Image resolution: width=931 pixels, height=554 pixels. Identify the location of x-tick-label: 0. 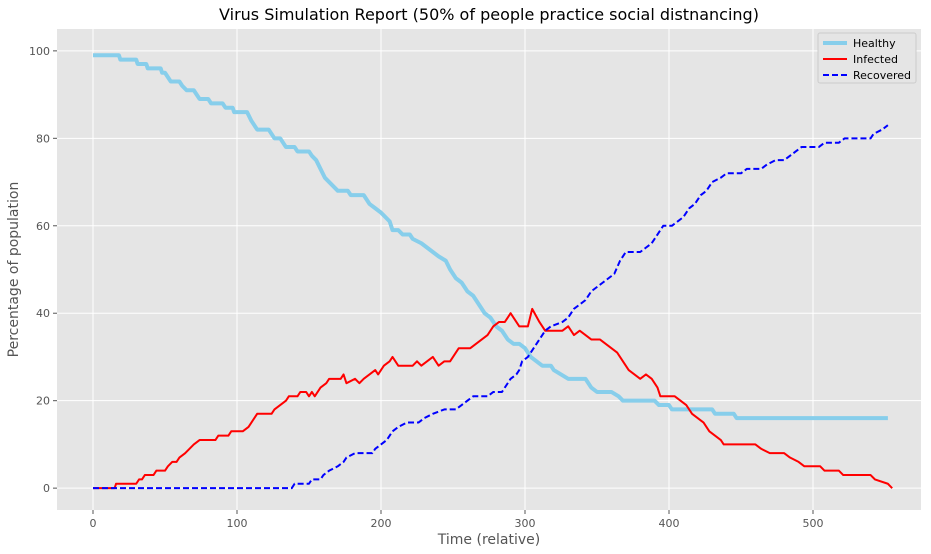
(93, 523).